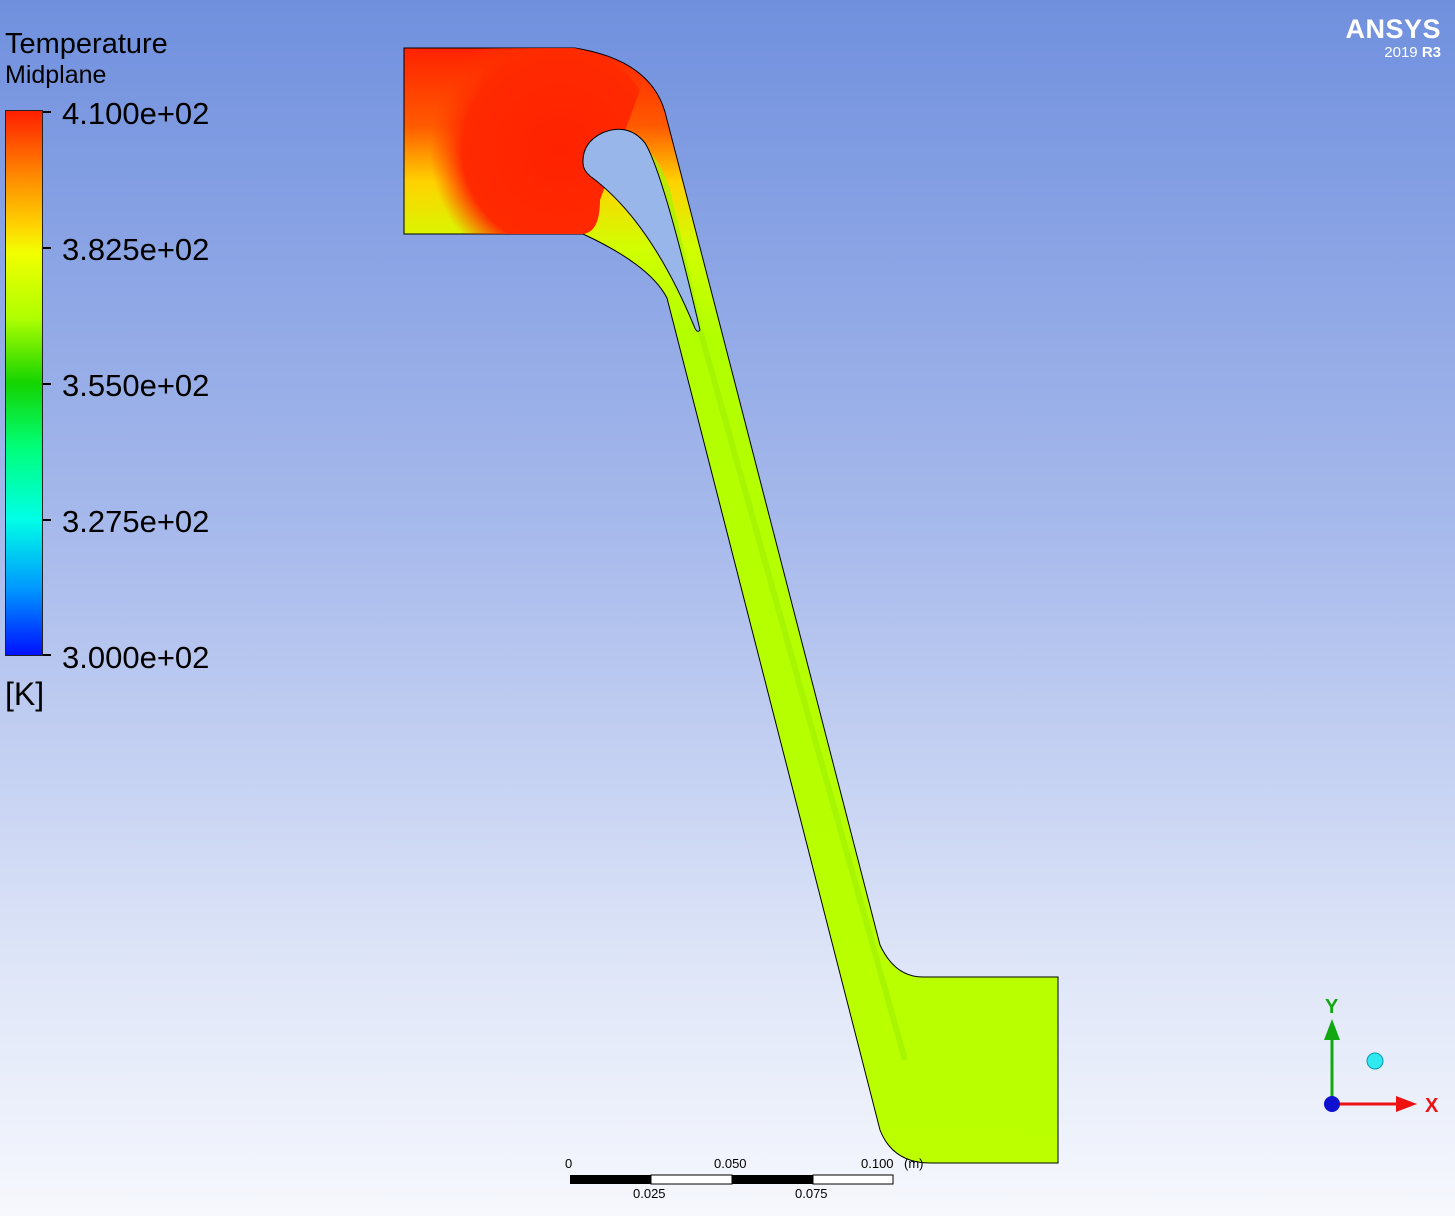 This screenshot has height=1216, width=1455. I want to click on logo-year: 2019, so click(1401, 52).